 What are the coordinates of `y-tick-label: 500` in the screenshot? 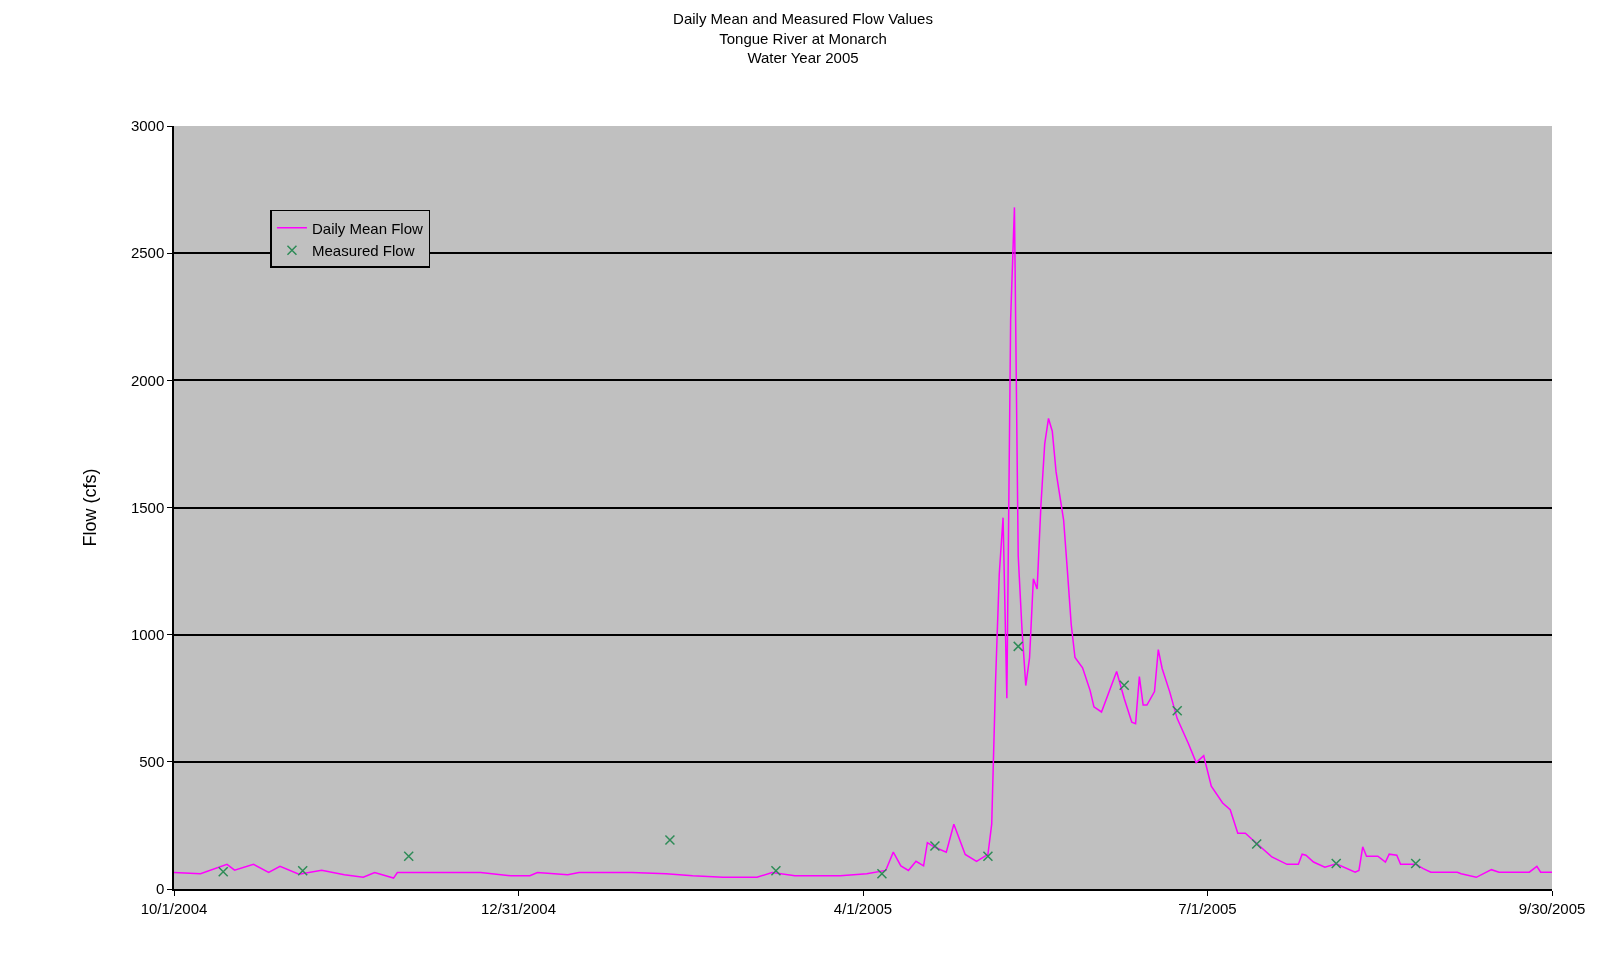 It's located at (152, 762).